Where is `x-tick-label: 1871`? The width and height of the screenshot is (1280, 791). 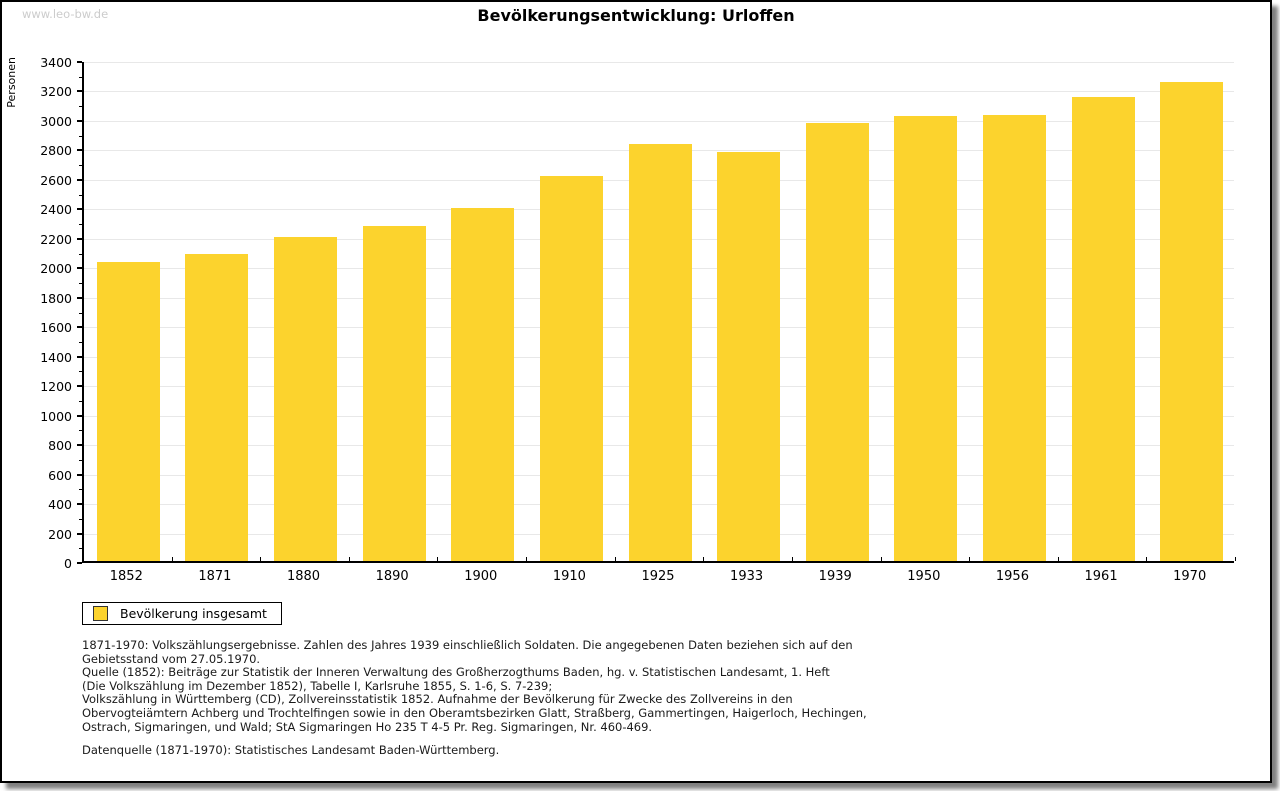 x-tick-label: 1871 is located at coordinates (215, 576).